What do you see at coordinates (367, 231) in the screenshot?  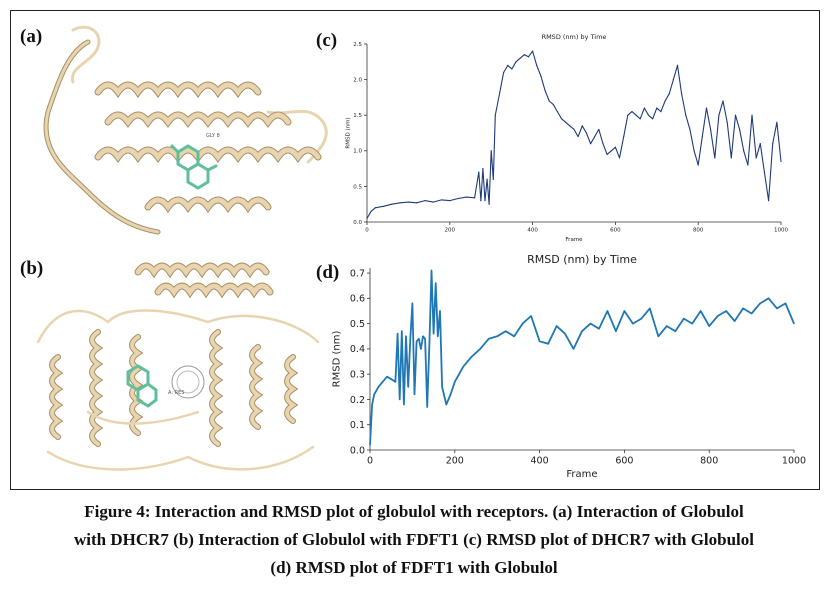 I see `chart-c-x-tick-label: 0` at bounding box center [367, 231].